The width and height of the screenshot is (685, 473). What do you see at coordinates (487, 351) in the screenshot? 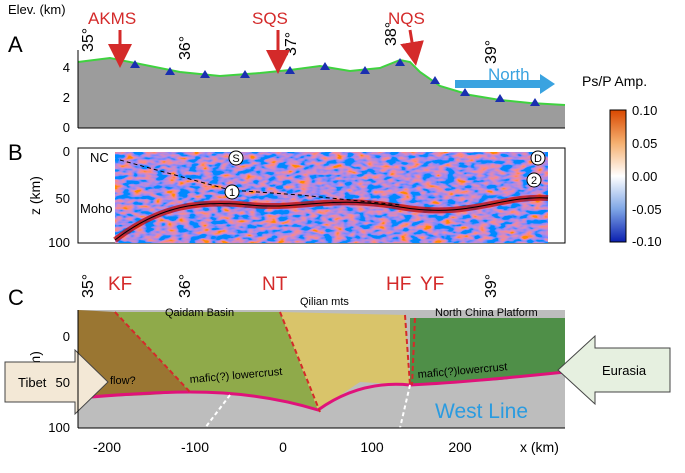
I see `block-ncp` at bounding box center [487, 351].